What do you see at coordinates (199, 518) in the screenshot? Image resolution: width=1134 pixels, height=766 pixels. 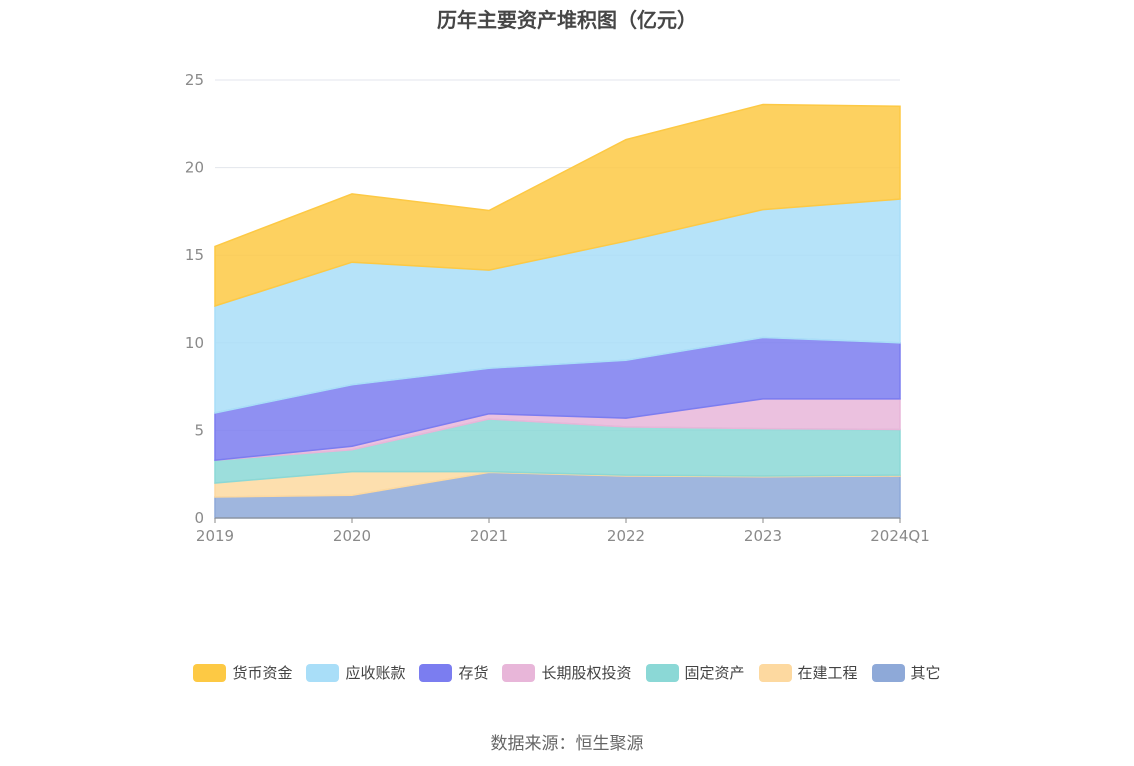 I see `y-tick-label: 0` at bounding box center [199, 518].